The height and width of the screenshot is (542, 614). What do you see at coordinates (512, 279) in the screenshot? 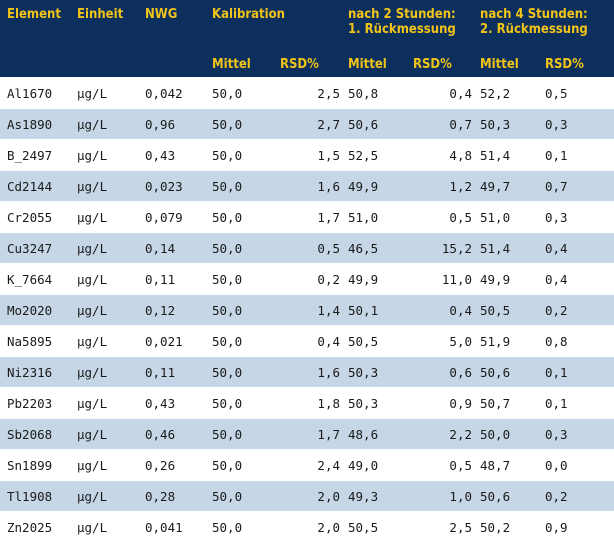
I see `cell-r2-mittel: 49,9` at bounding box center [512, 279].